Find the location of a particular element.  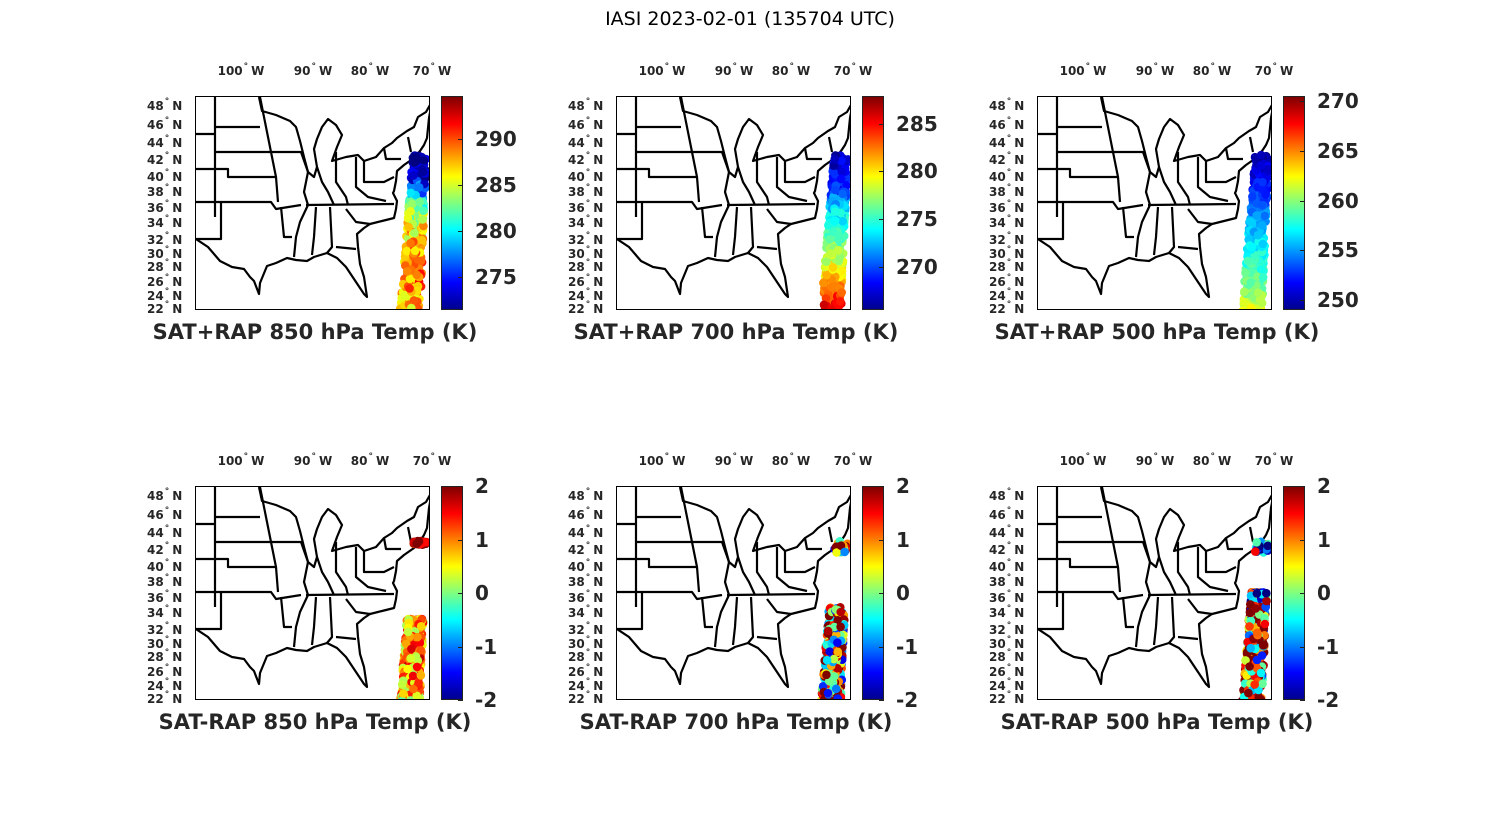

lat-value: 40 is located at coordinates (155, 567).